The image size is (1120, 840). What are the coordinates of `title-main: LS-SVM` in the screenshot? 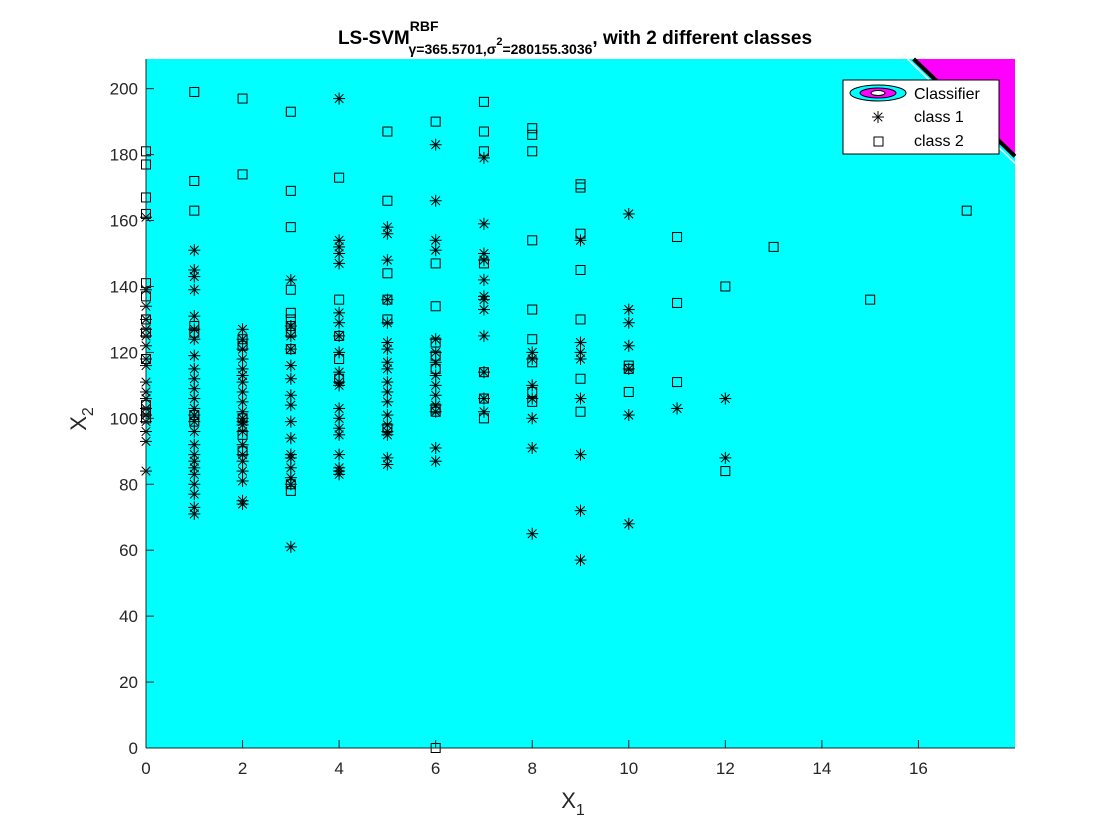 It's located at (374, 38).